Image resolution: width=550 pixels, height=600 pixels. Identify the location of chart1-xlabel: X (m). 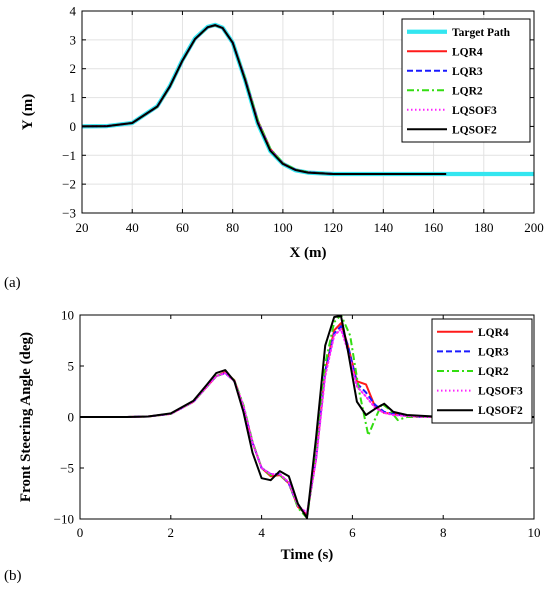
(307, 253).